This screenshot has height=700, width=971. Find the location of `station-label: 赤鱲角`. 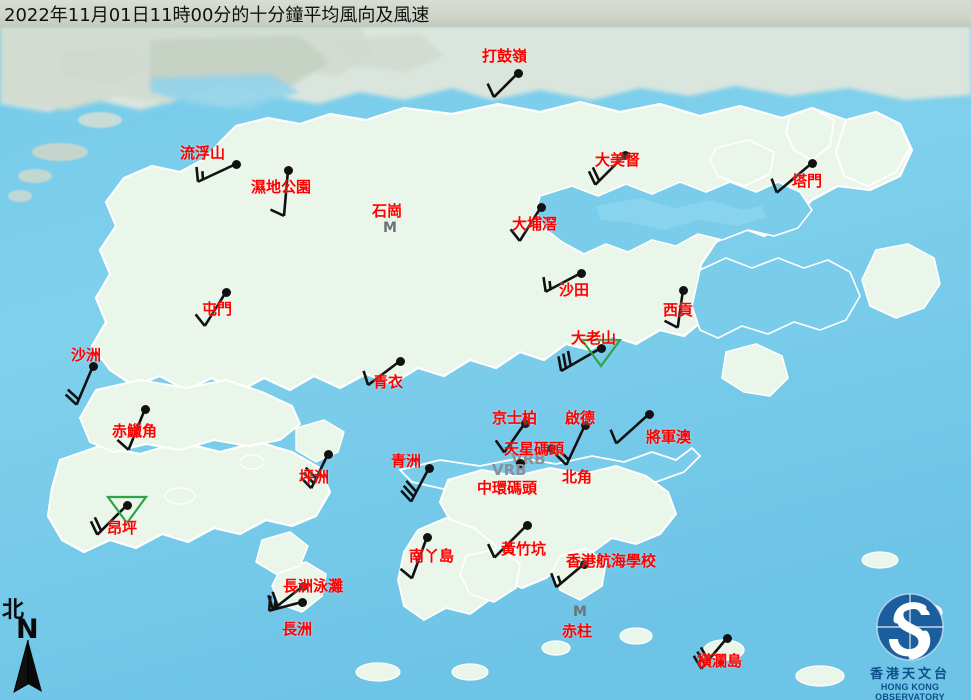

station-label: 赤鱲角 is located at coordinates (135, 431).